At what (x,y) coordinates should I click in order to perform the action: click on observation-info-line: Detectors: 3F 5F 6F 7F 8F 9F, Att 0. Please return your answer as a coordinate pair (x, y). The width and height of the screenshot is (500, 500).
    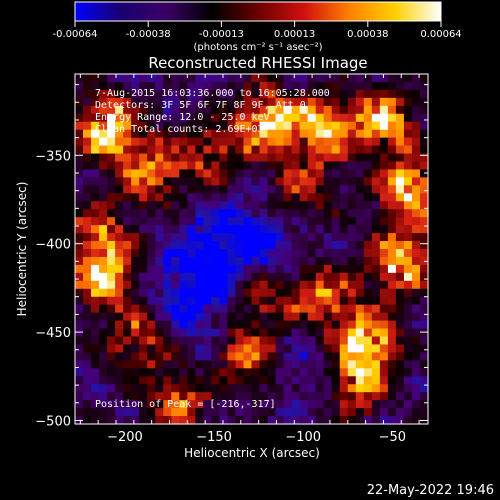
    Looking at the image, I should click on (200, 105).